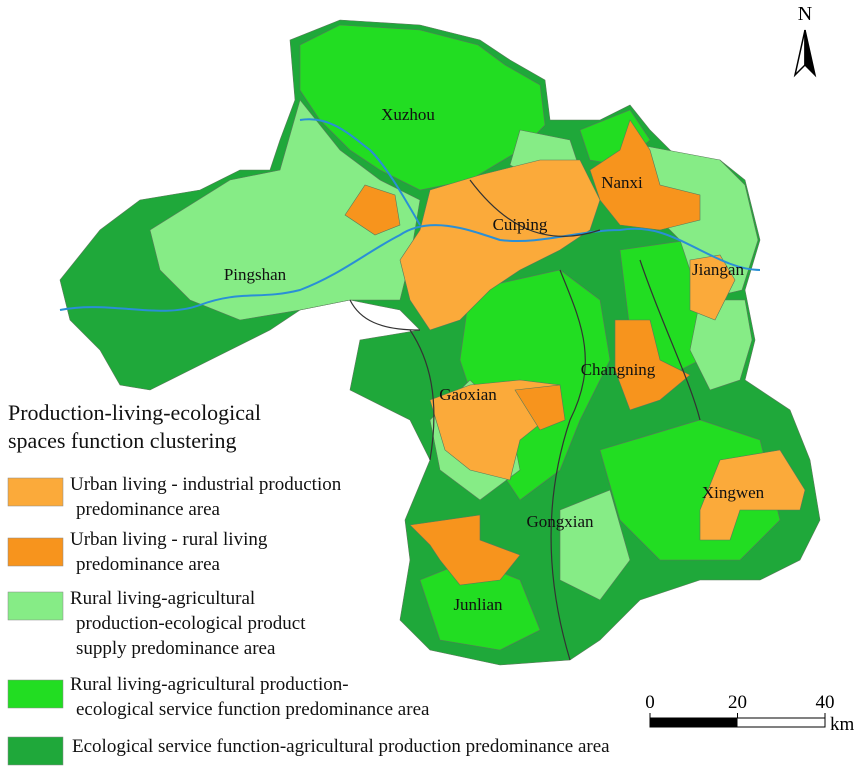 The width and height of the screenshot is (865, 769). Describe the element at coordinates (169, 539) in the screenshot. I see `legend-label: Urban living - rural living` at that location.